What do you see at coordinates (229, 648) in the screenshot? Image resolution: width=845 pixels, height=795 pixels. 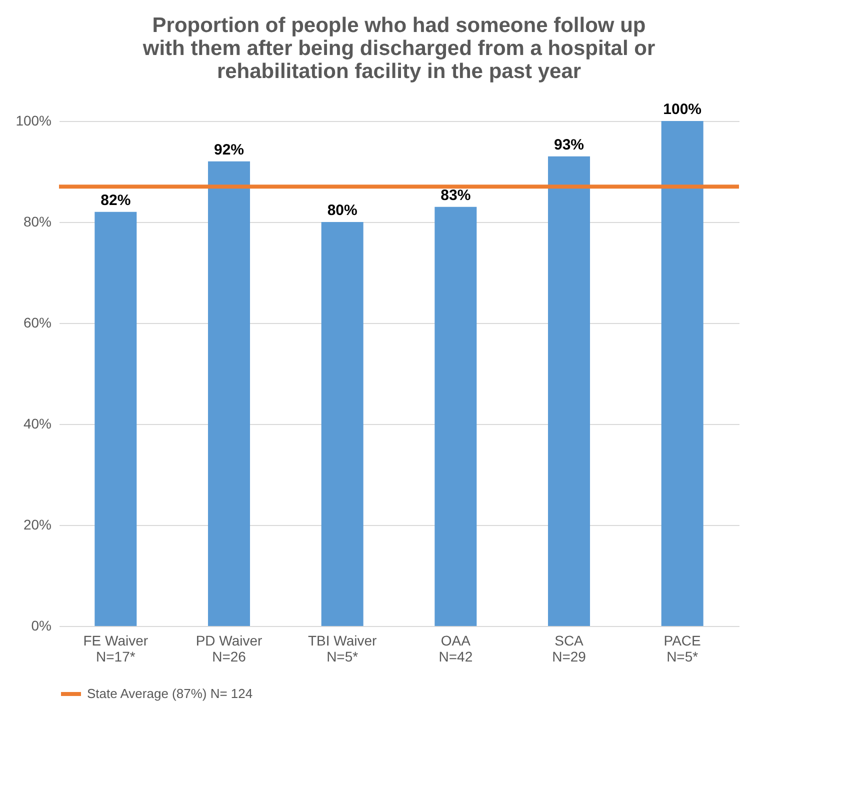 I see `x-tick-label: PD Waiver N=26` at bounding box center [229, 648].